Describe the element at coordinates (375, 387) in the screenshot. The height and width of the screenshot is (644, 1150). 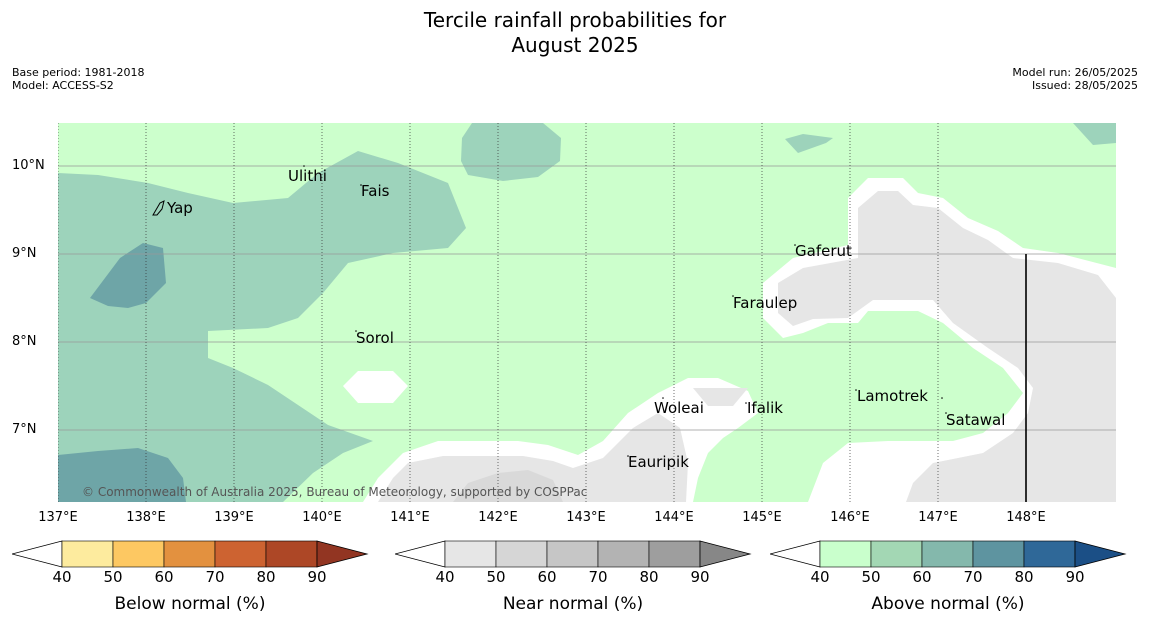
I see `region-white-sorol` at that location.